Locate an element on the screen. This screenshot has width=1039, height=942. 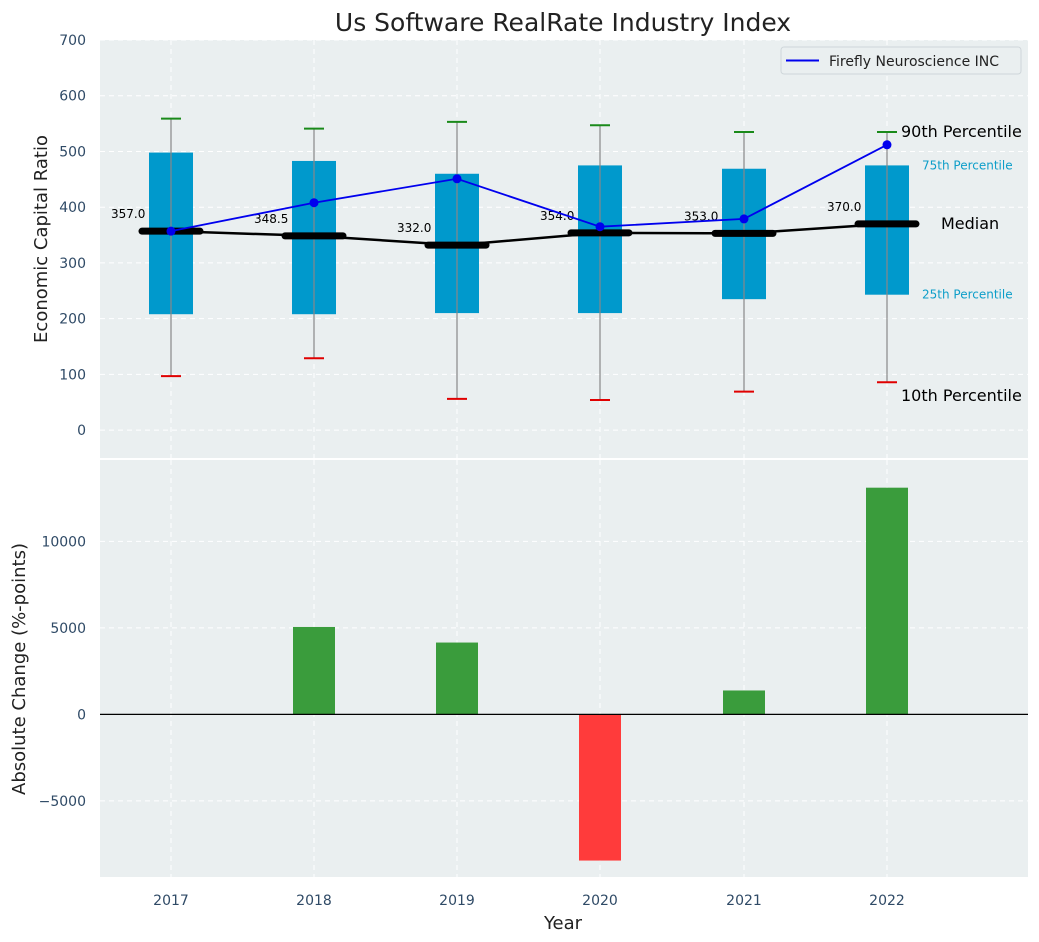
legend: Firefly Neuroscience INC is located at coordinates (901, 60).